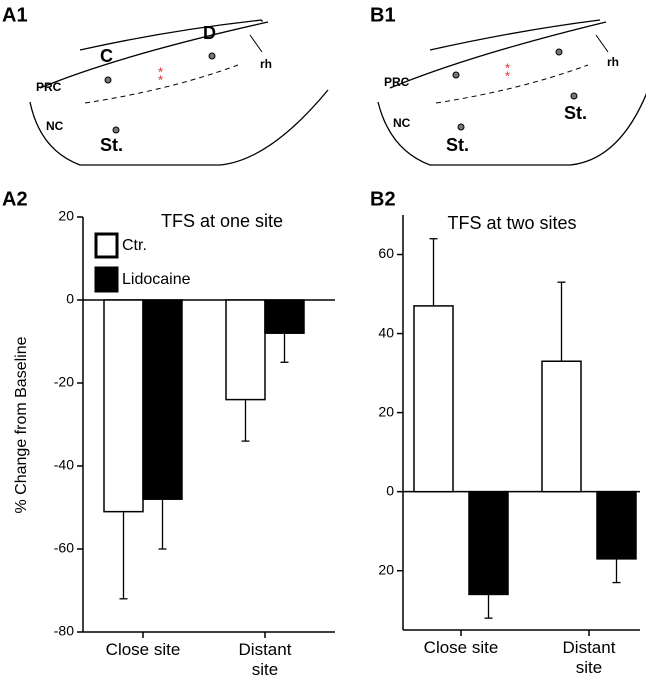  Describe the element at coordinates (64, 548) in the screenshot. I see `y-tick-label: -60` at that location.